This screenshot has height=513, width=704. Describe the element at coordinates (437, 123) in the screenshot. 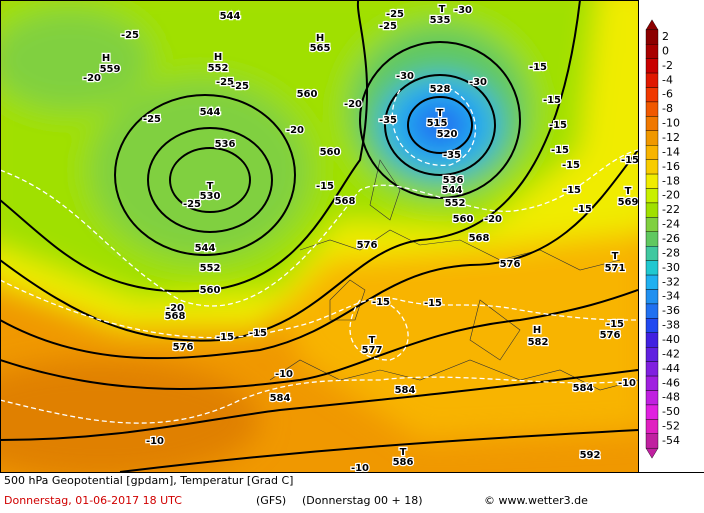

I see `map-label: 515` at that location.